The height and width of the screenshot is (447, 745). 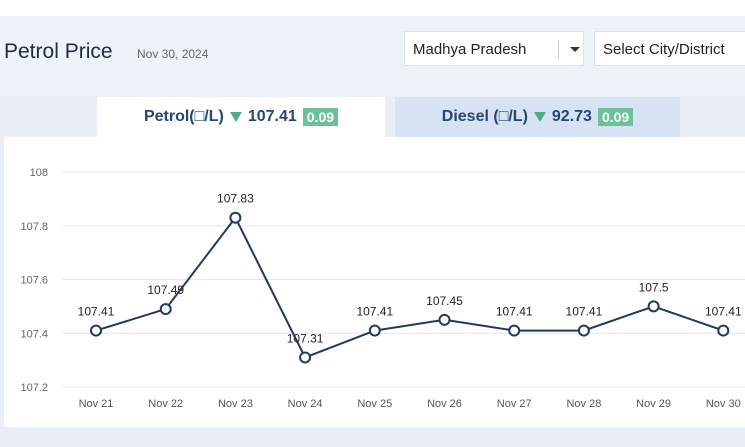 What do you see at coordinates (165, 290) in the screenshot?
I see `data-label: 107.49` at bounding box center [165, 290].